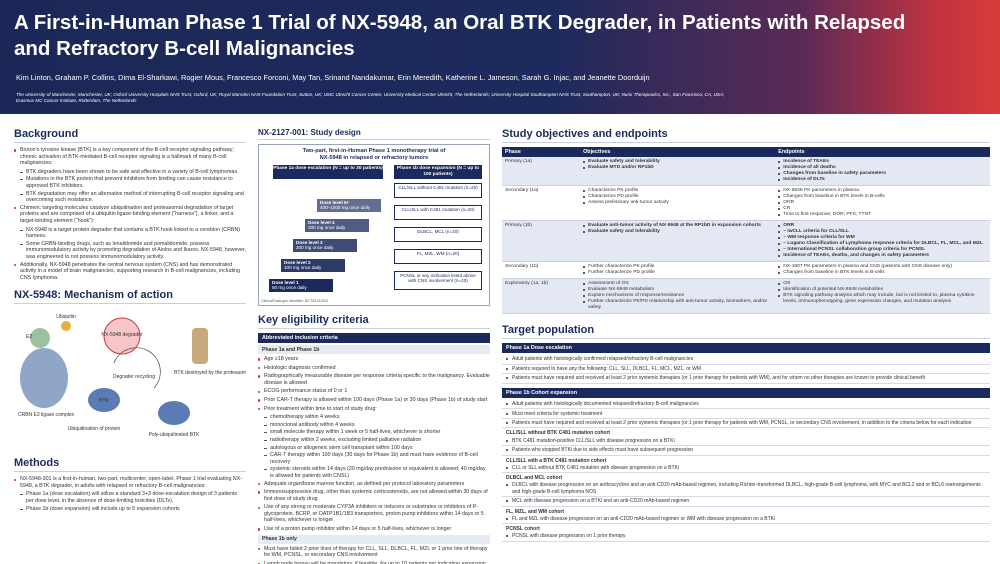 This screenshot has height=564, width=1000. What do you see at coordinates (66, 326) in the screenshot?
I see `ubiquitin` at bounding box center [66, 326].